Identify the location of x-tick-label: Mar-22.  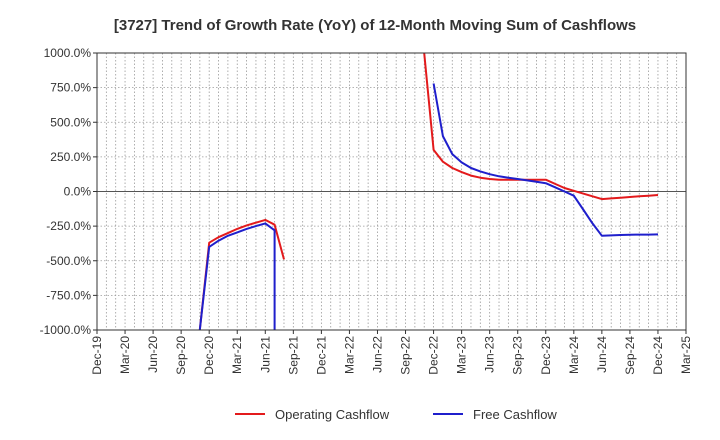
(349, 355).